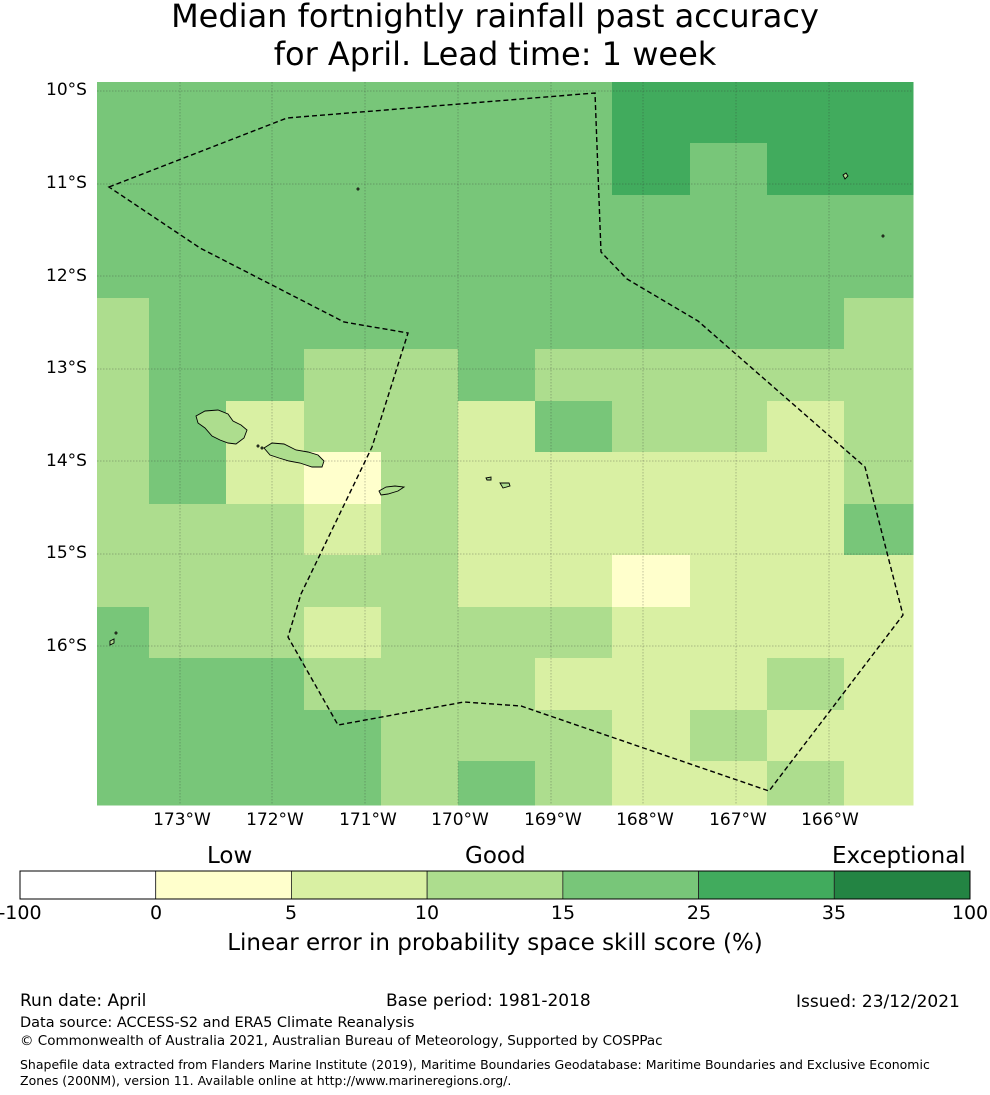 This screenshot has height=1095, width=990. Describe the element at coordinates (878, 1002) in the screenshot. I see `issued-date: Issued: 23/12/2021` at that location.